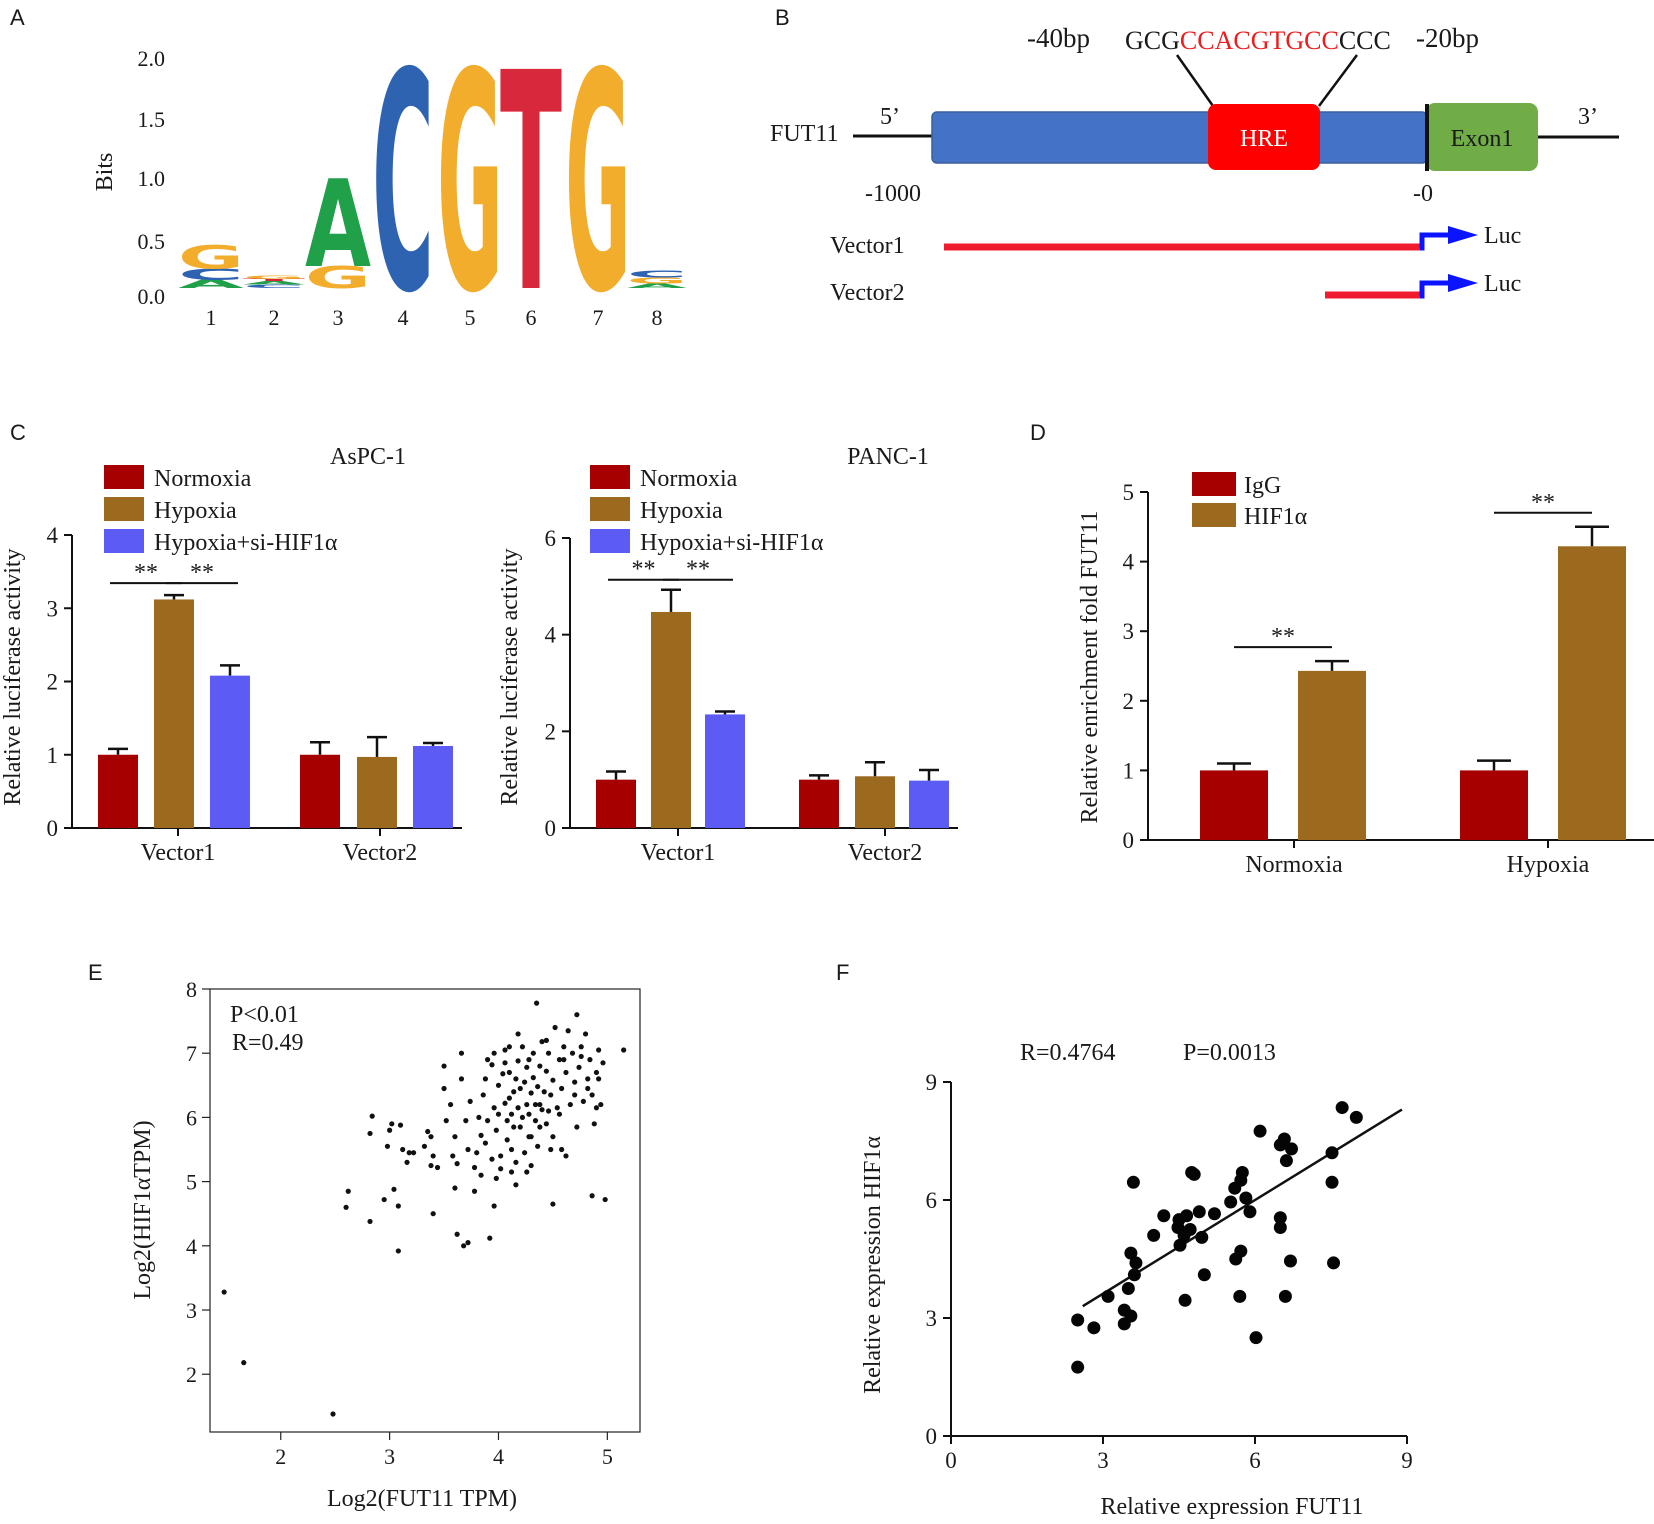  Describe the element at coordinates (1423, 194) in the screenshot. I see `coord-end: -0` at that location.